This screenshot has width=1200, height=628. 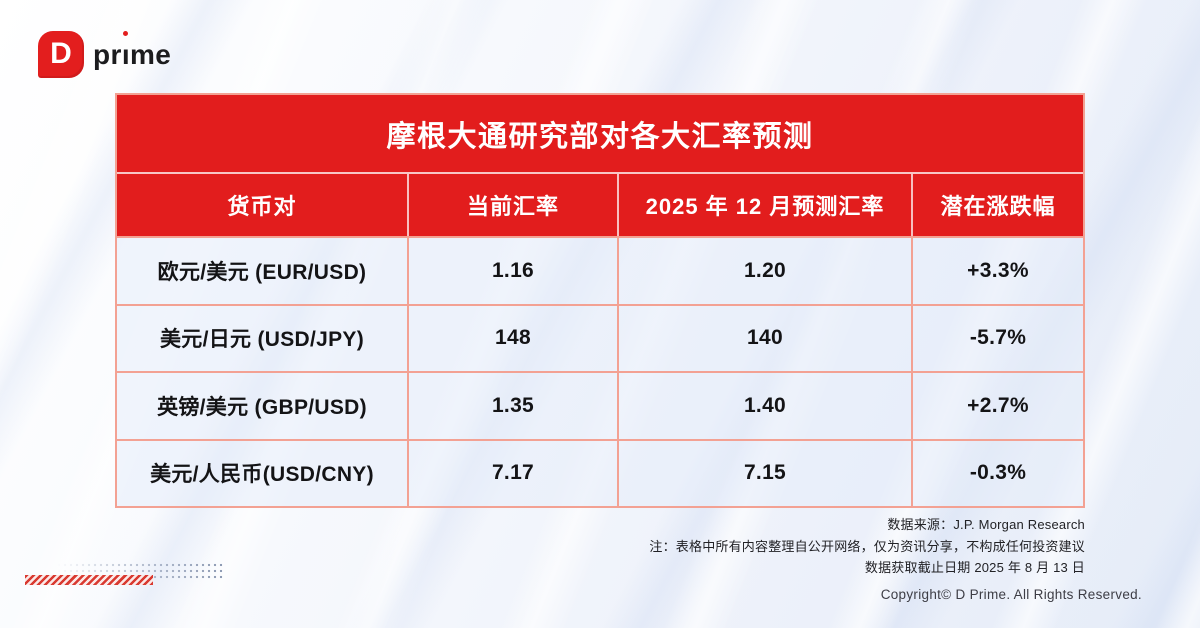 What do you see at coordinates (512, 338) in the screenshot?
I see `cell-current-rate: 148` at bounding box center [512, 338].